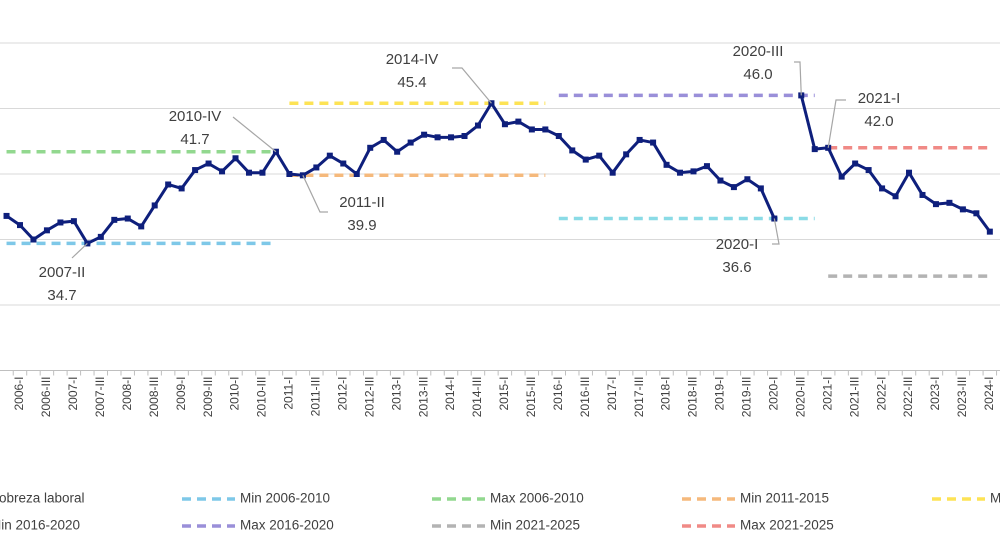  Describe the element at coordinates (908, 397) in the screenshot. I see `x-tick-label: 2022-III` at that location.